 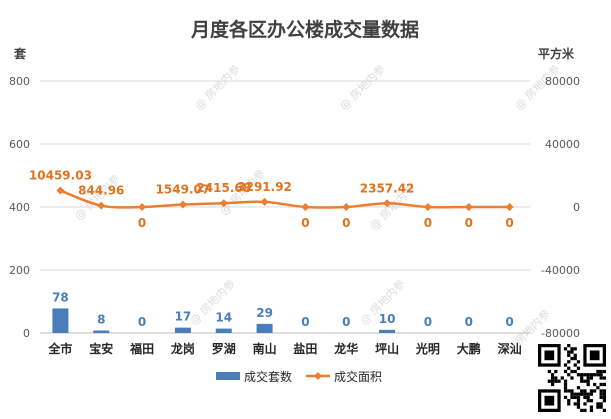 I want to click on bar-value-label: 8, so click(x=101, y=319).